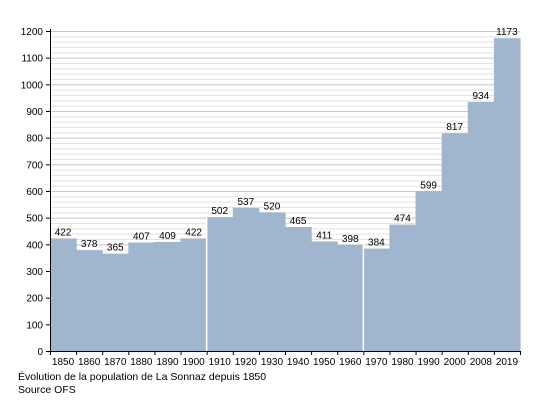 Image resolution: width=550 pixels, height=400 pixels. What do you see at coordinates (167, 362) in the screenshot?
I see `x-tick-label: 1890` at bounding box center [167, 362].